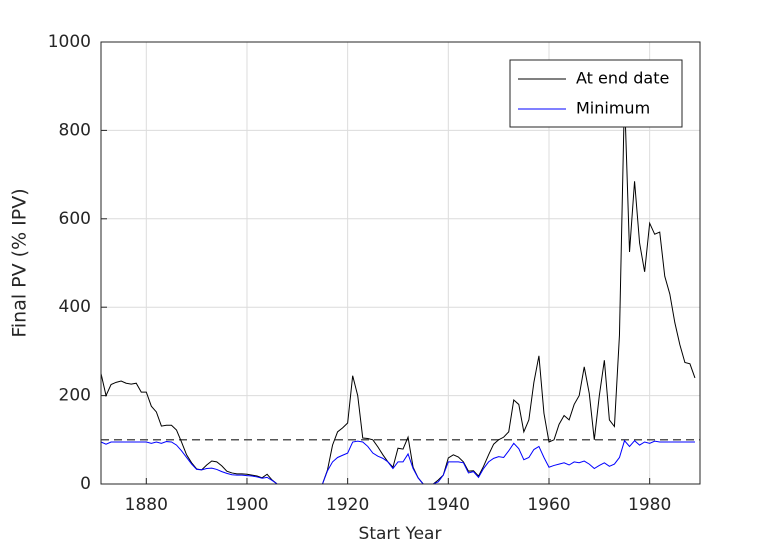  Describe the element at coordinates (622, 78) in the screenshot. I see `legend-label: At end date` at that location.